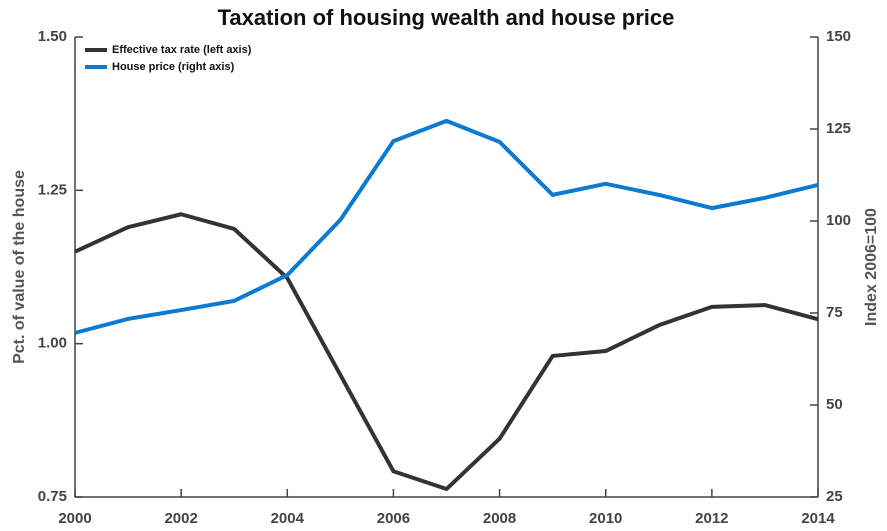 The image size is (887, 531). What do you see at coordinates (711, 518) in the screenshot?
I see `x-tick-label: 2012` at bounding box center [711, 518].